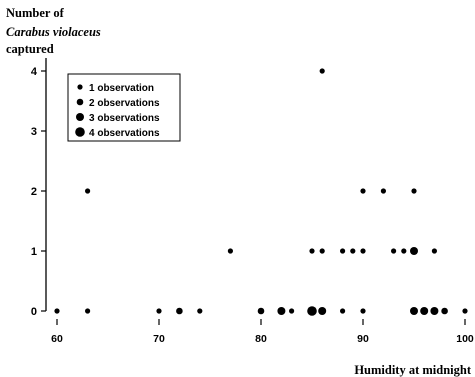 Image resolution: width=475 pixels, height=377 pixels. Describe the element at coordinates (34, 312) in the screenshot. I see `y-tick-label-0: 0` at that location.